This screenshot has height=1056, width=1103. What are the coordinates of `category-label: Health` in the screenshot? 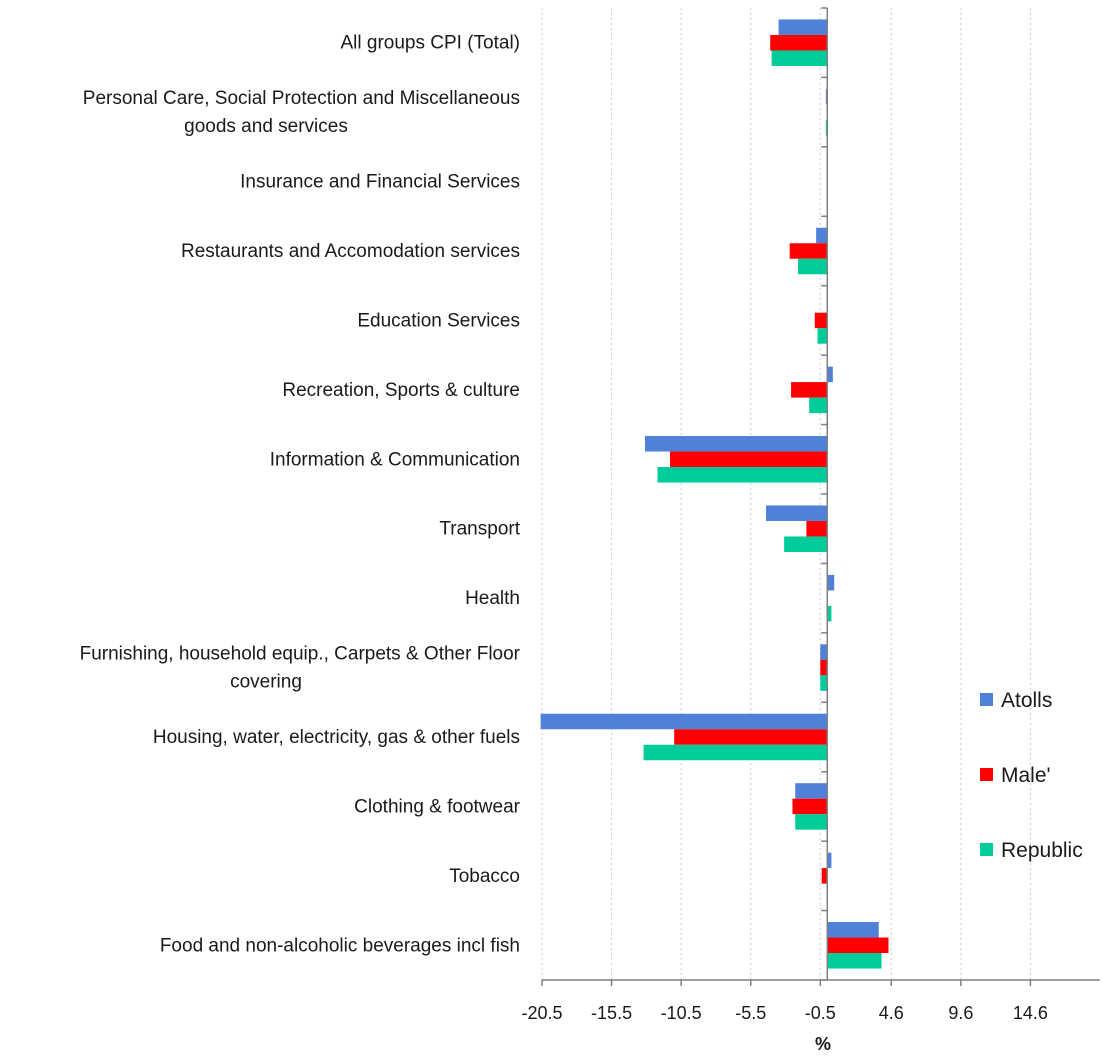 It's located at (492, 598).